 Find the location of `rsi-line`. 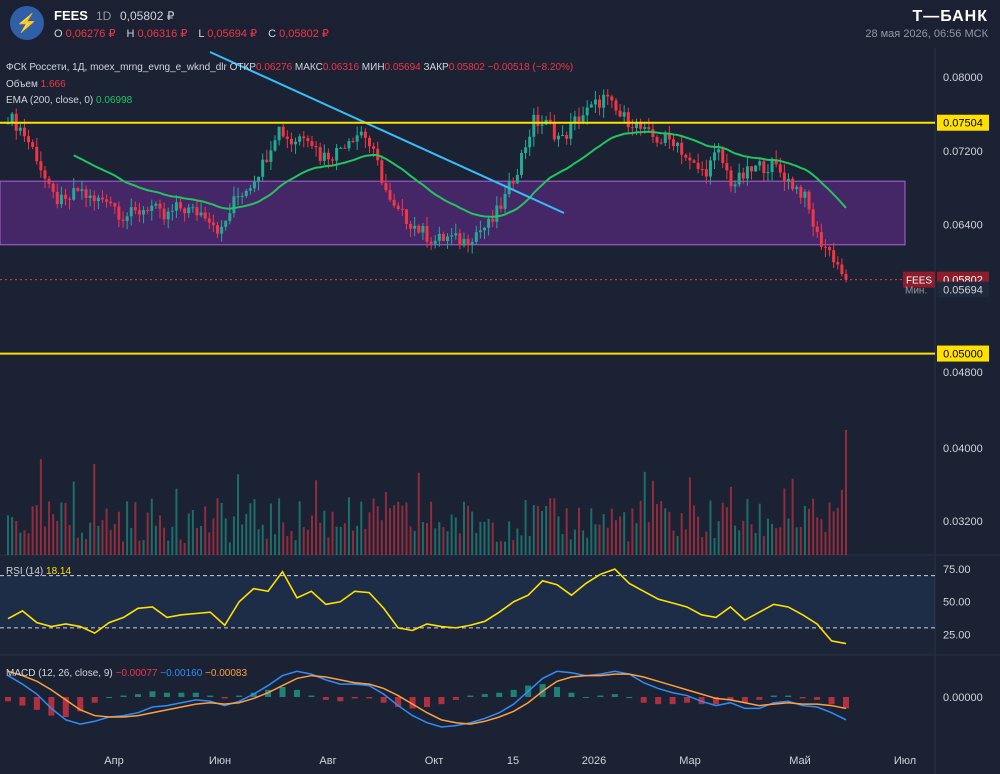

rsi-line is located at coordinates (427, 606).